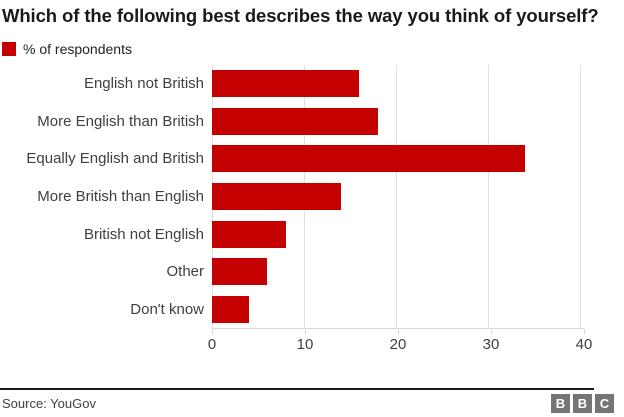 This screenshot has width=624, height=417. What do you see at coordinates (9, 48) in the screenshot?
I see `legend-swatch` at bounding box center [9, 48].